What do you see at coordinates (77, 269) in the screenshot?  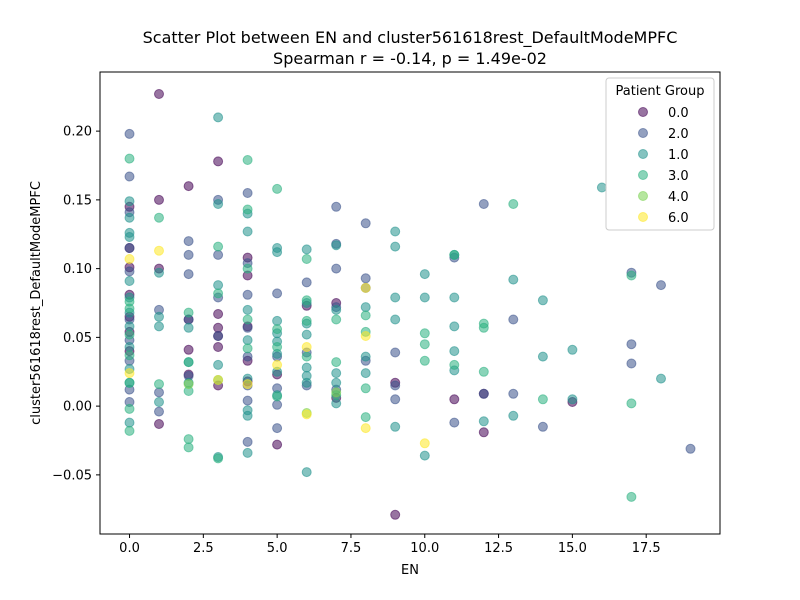 I see `y-tick-label: 0.10` at bounding box center [77, 269].